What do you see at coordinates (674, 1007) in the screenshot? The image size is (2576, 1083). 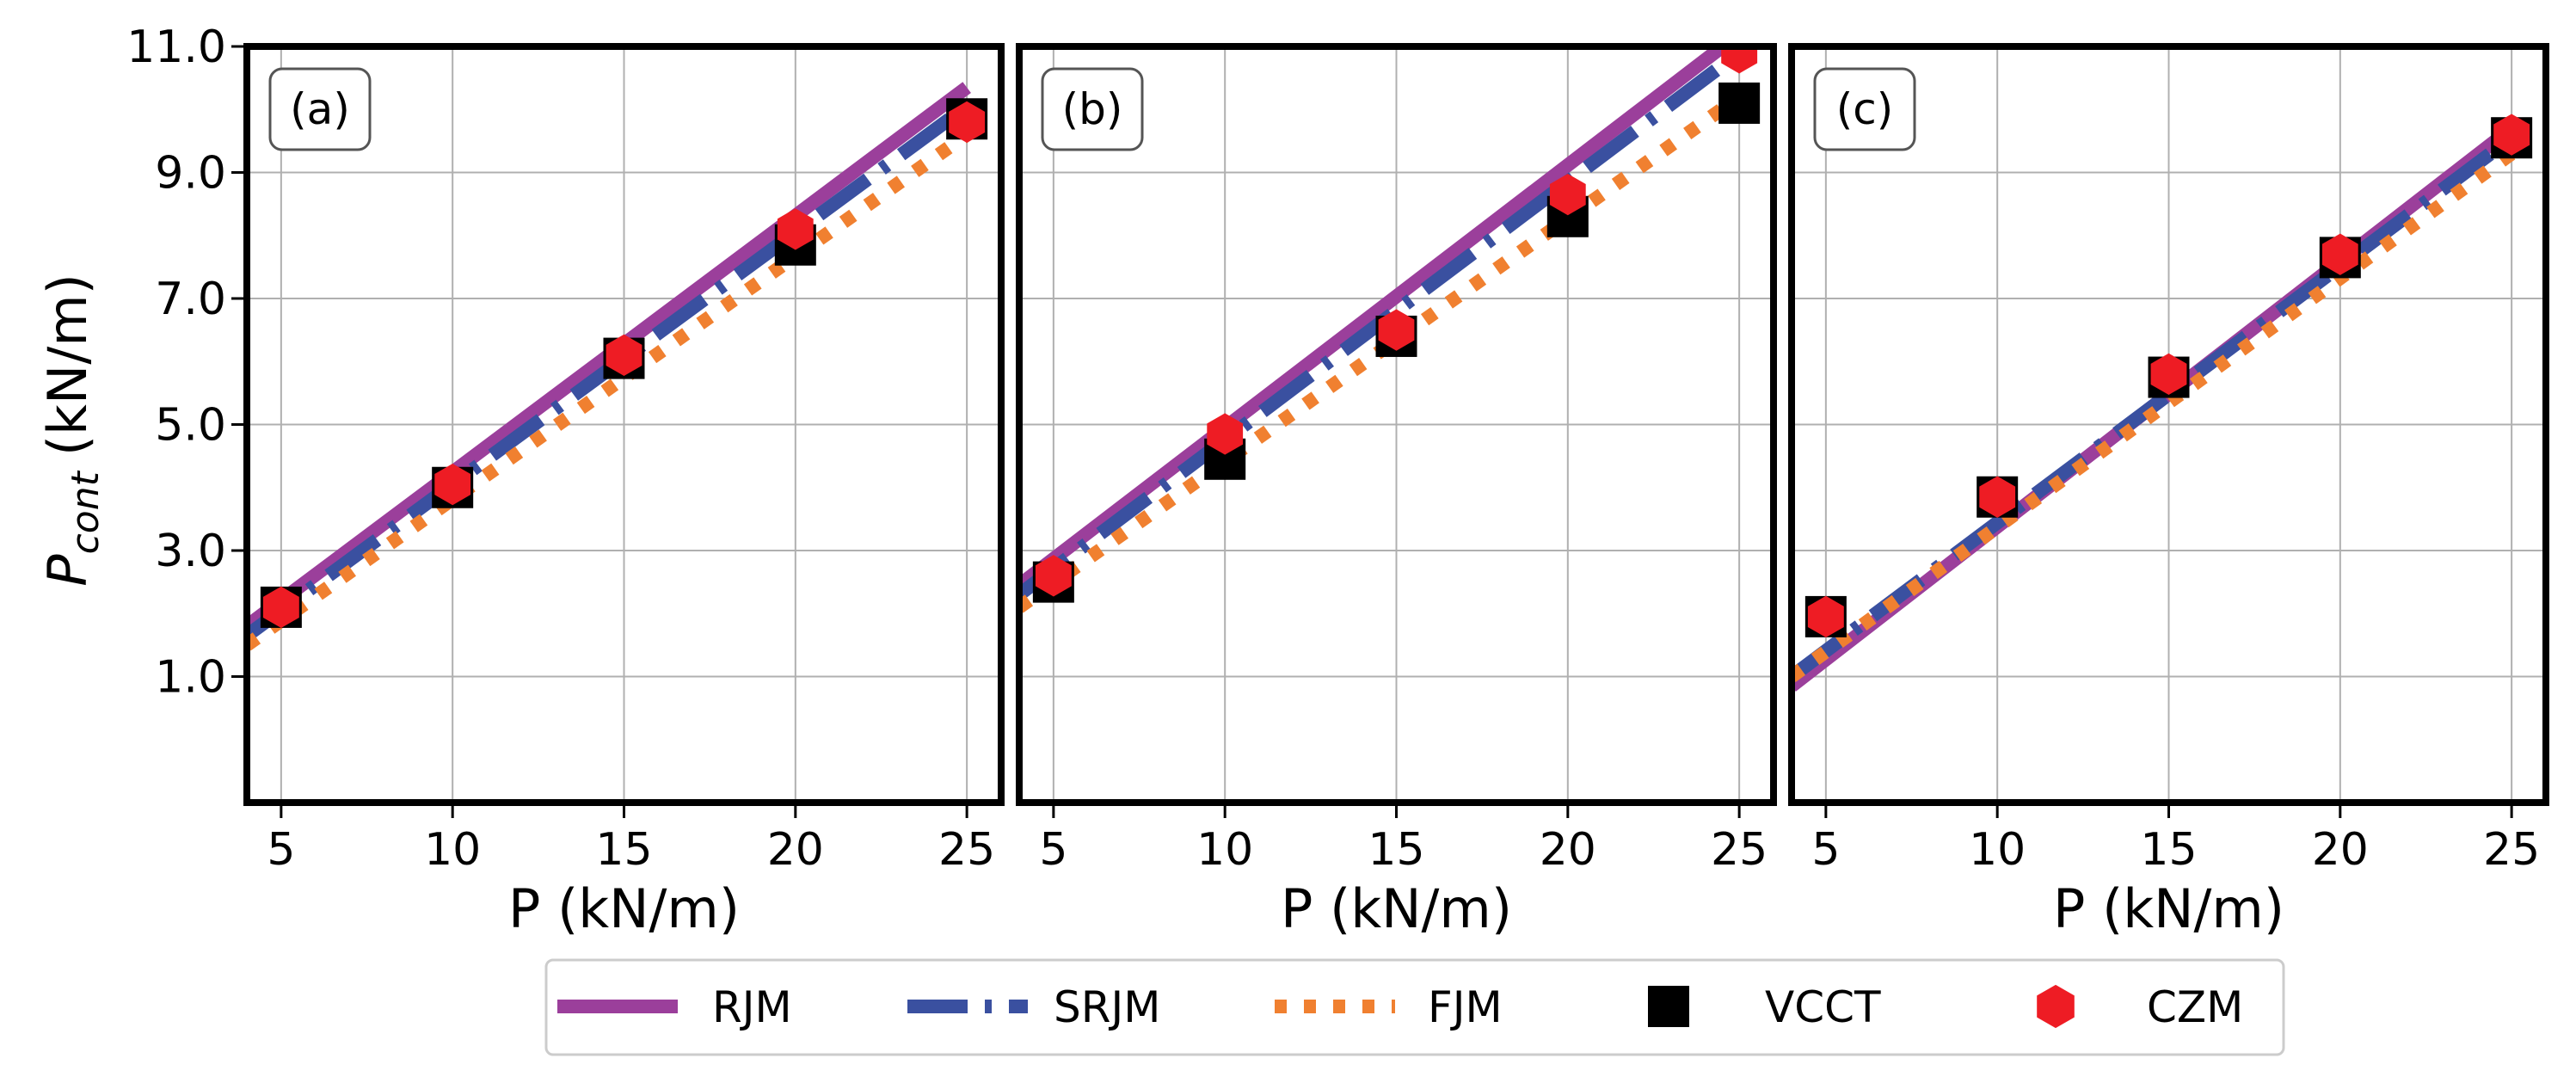 I see `legend-entry-rjm: RJM` at bounding box center [674, 1007].